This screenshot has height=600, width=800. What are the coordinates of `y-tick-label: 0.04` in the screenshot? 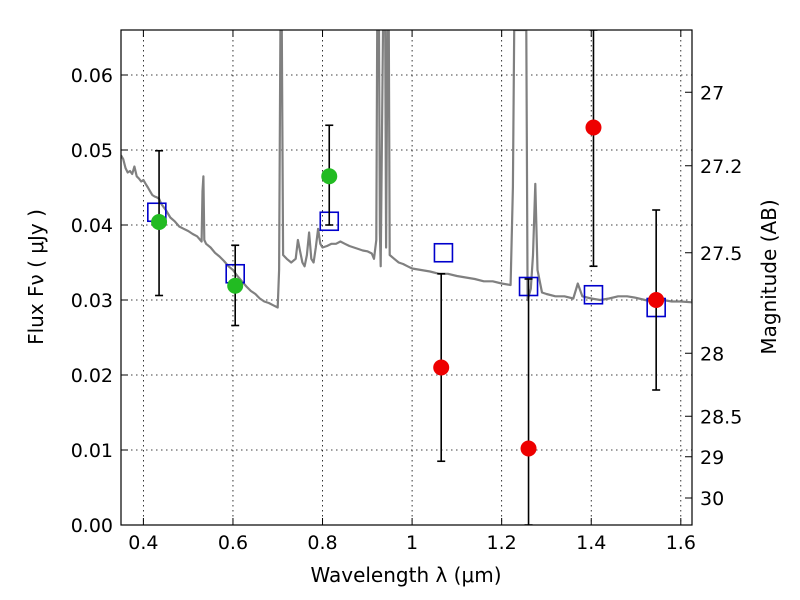 It's located at (92, 226).